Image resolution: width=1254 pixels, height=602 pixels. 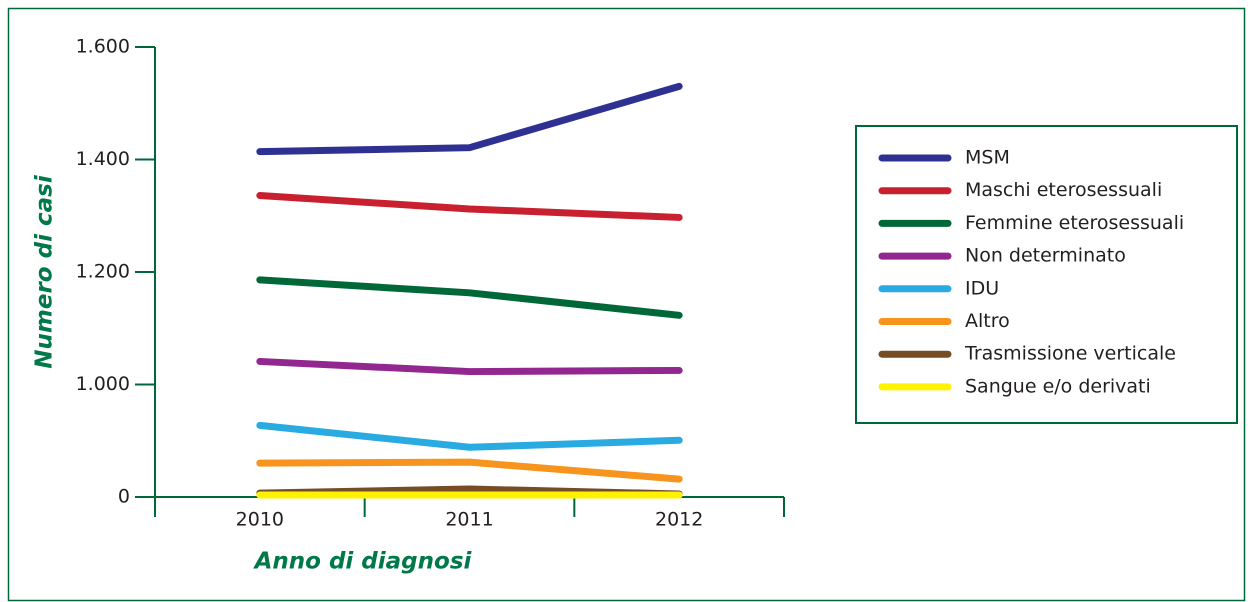 What do you see at coordinates (103, 47) in the screenshot?
I see `y-tick-label: 1.600` at bounding box center [103, 47].